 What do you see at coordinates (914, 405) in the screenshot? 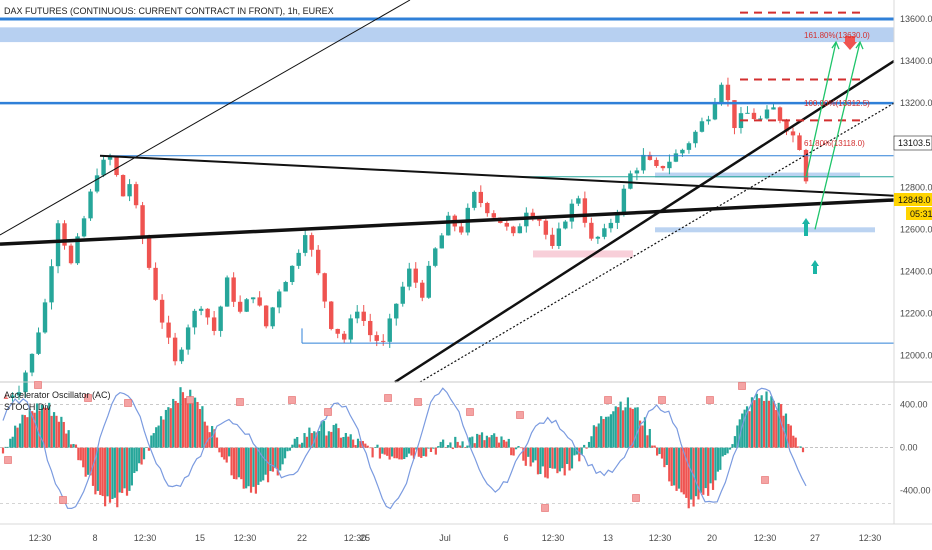
I see `oscillator-tick-label: 400.00` at bounding box center [914, 405].